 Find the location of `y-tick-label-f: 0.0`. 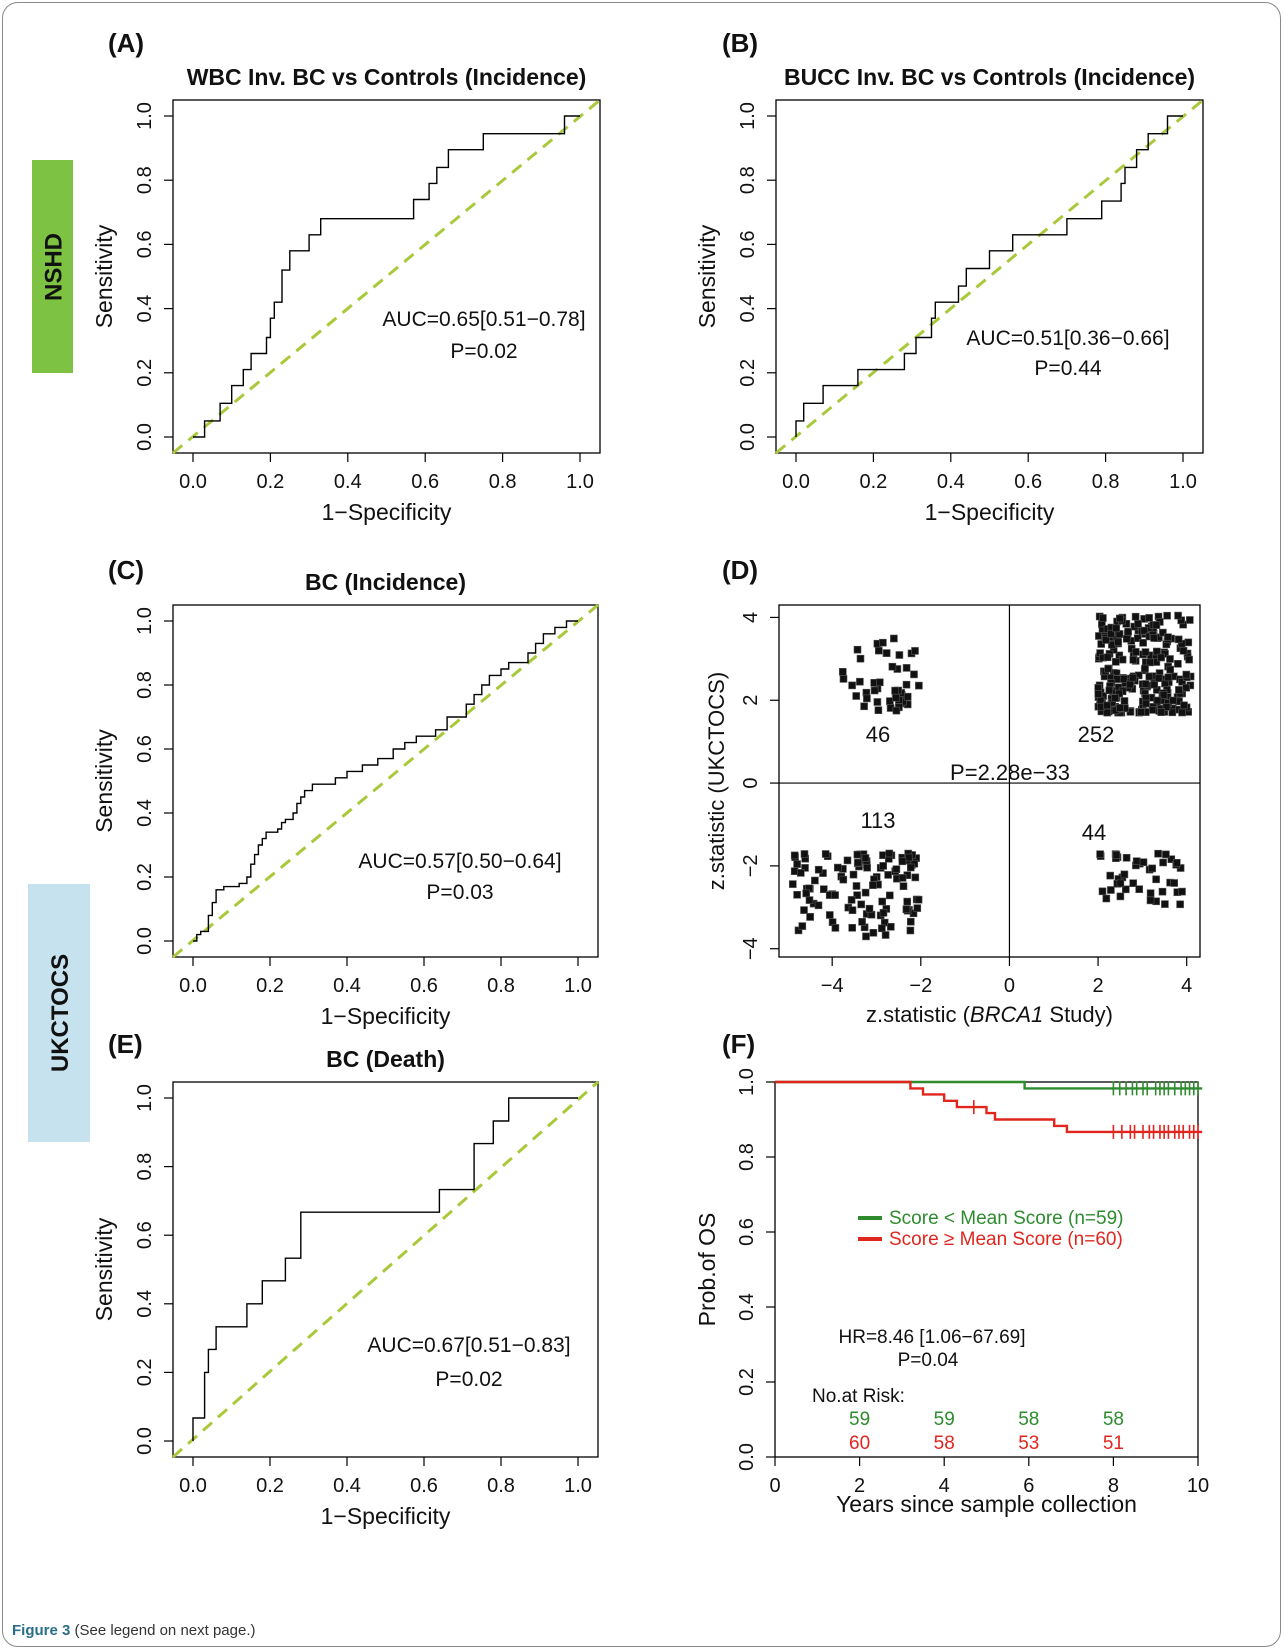

y-tick-label-f: 0.0 is located at coordinates (747, 1457).